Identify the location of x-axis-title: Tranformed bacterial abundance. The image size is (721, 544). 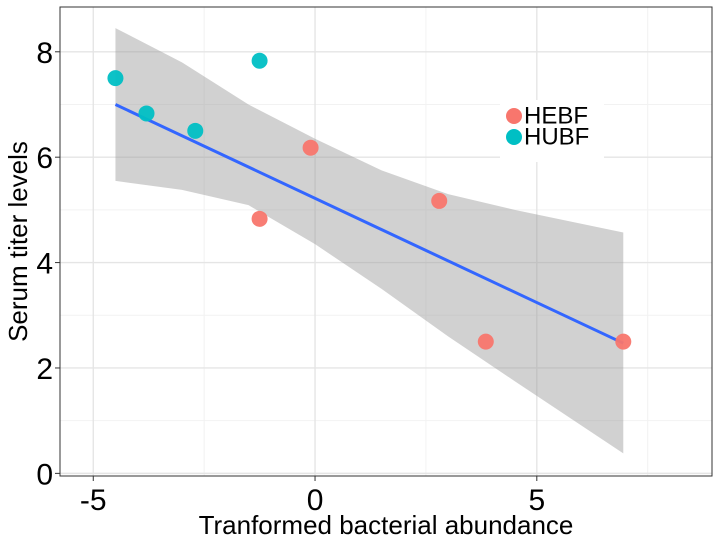
(386, 525).